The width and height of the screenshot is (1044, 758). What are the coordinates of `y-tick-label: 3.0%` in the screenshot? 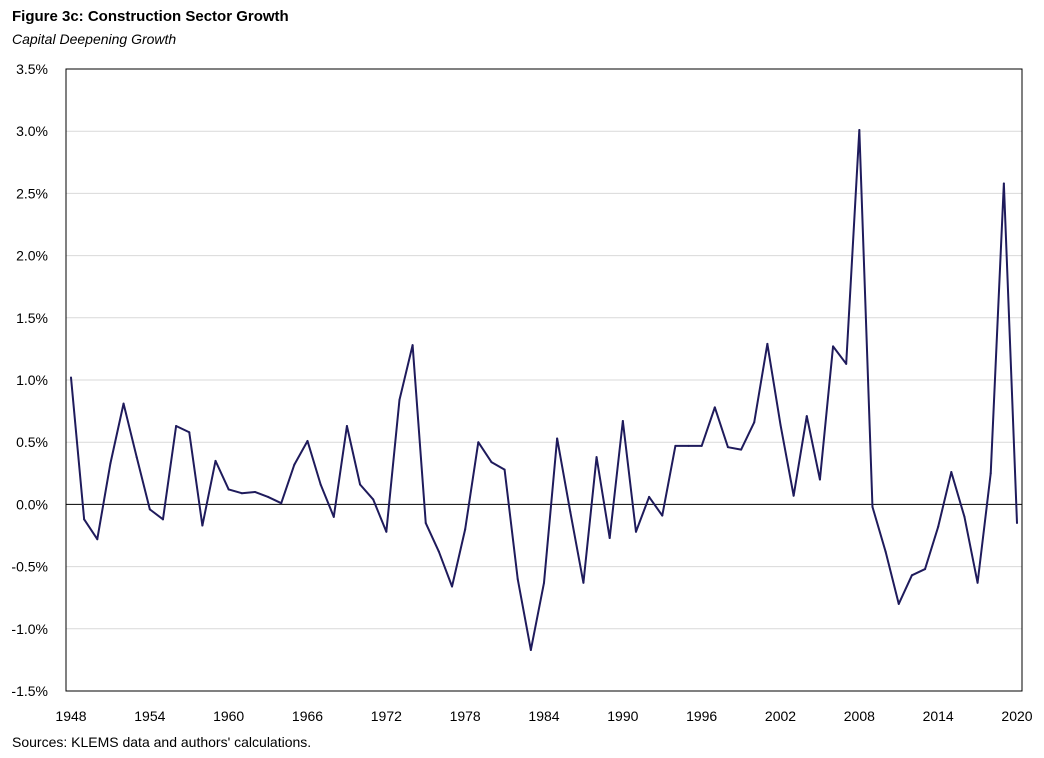 It's located at (32, 131).